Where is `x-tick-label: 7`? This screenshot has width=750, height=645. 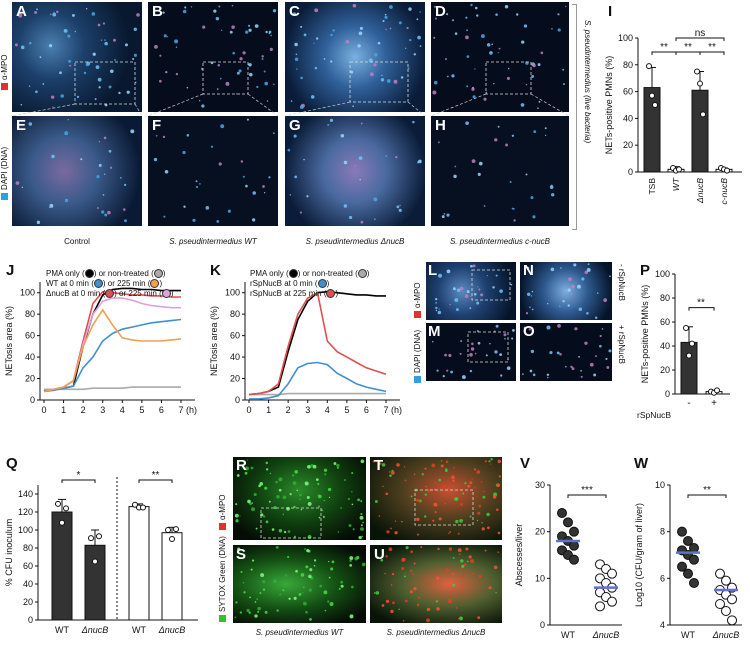
x-tick-label: 7 is located at coordinates (180, 410).